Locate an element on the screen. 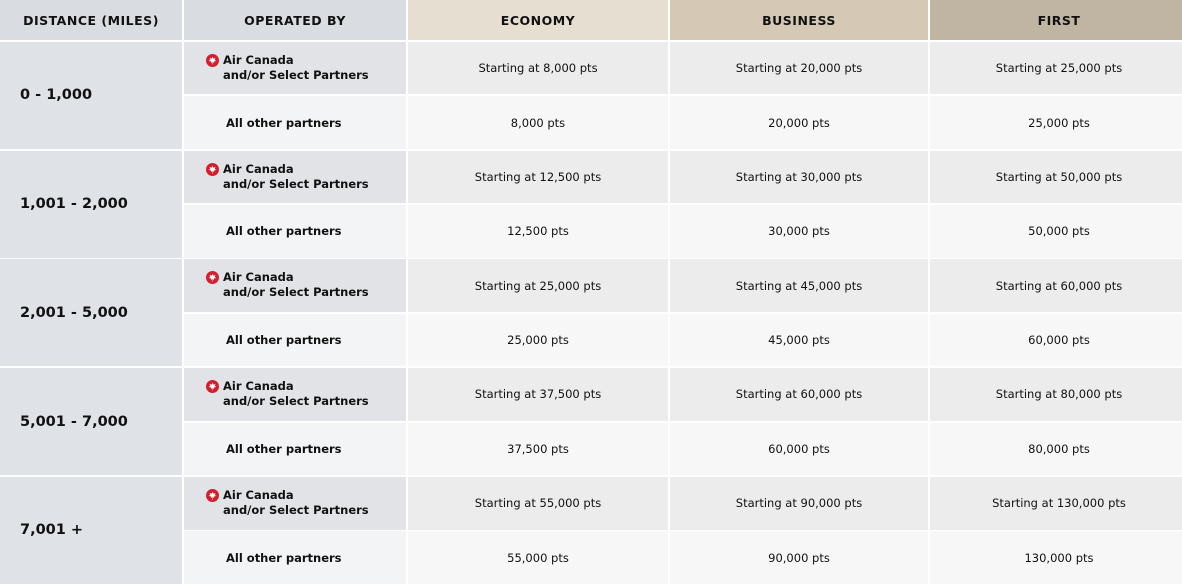 Image resolution: width=1182 pixels, height=584 pixels. other-business-price: 90,000 pts is located at coordinates (799, 557).